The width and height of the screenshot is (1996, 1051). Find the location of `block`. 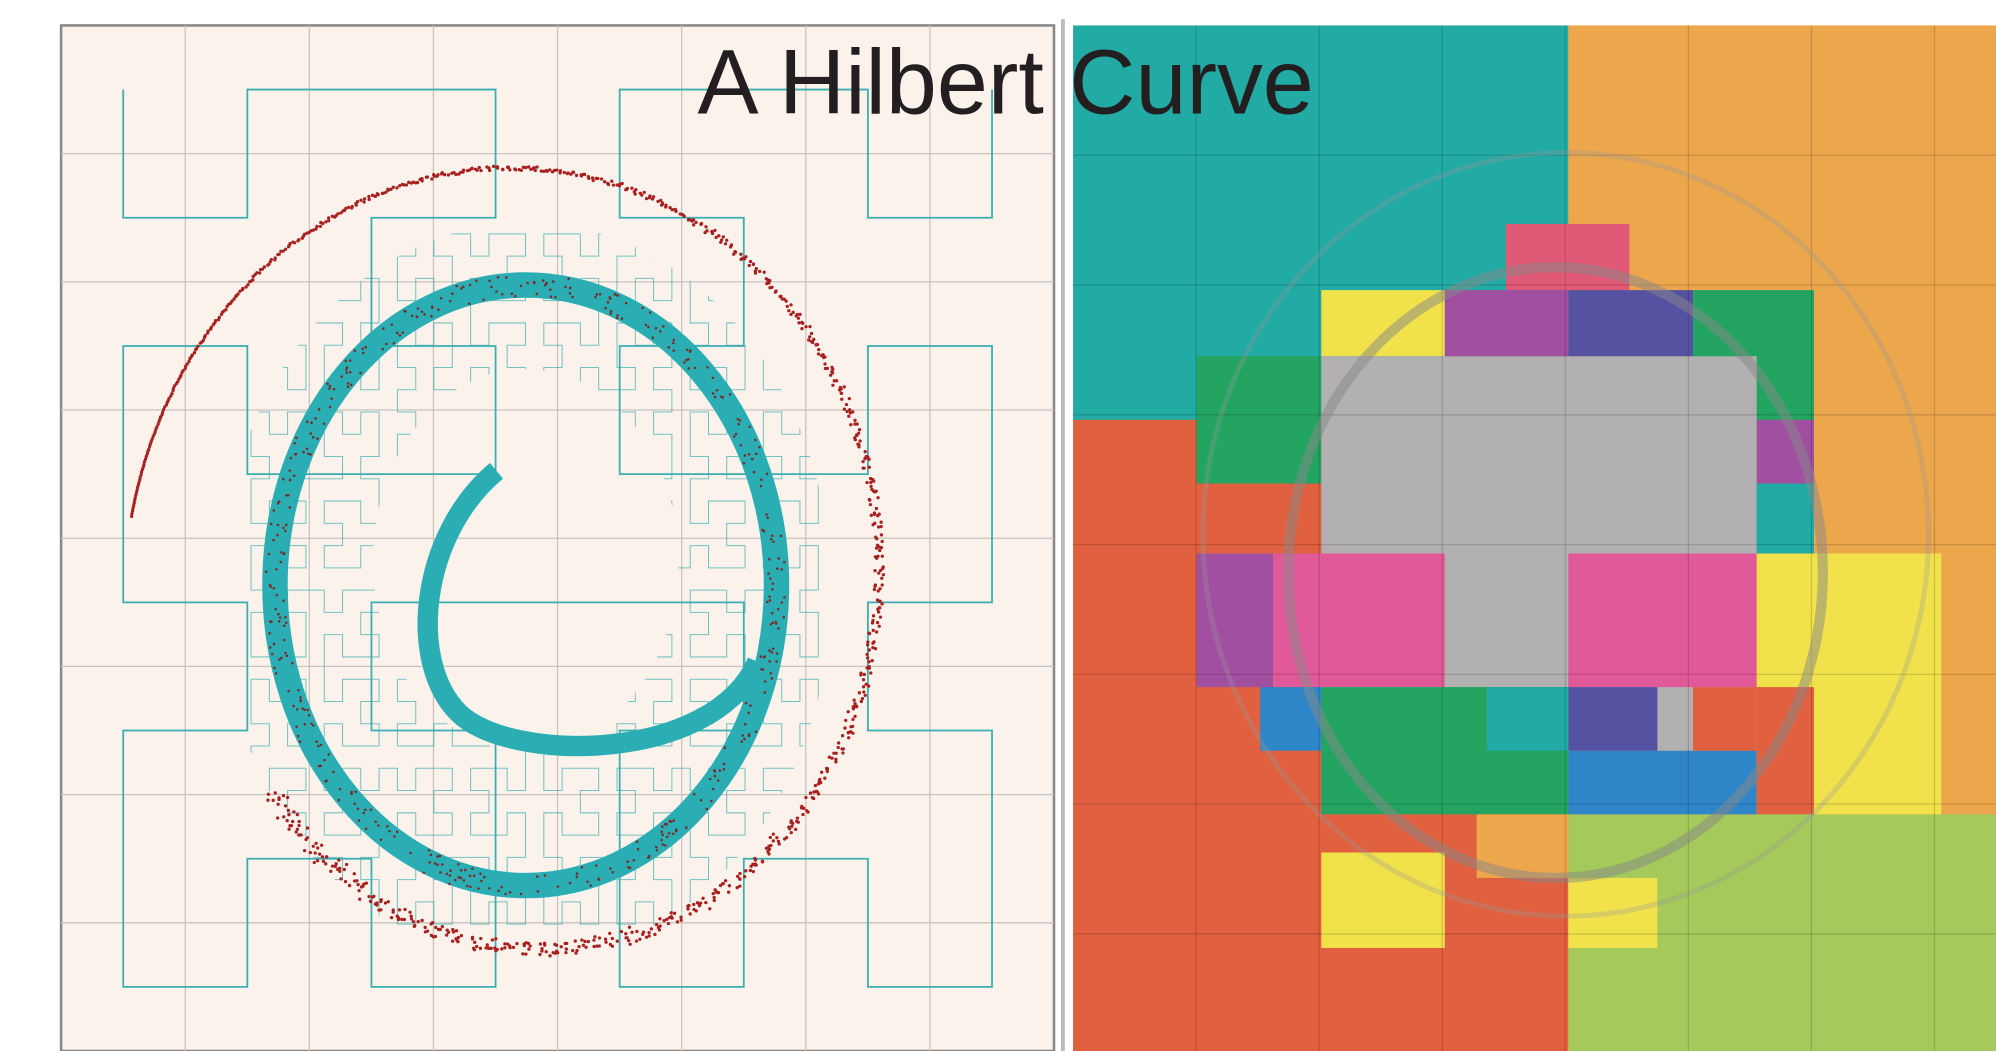

block is located at coordinates (1527, 719).